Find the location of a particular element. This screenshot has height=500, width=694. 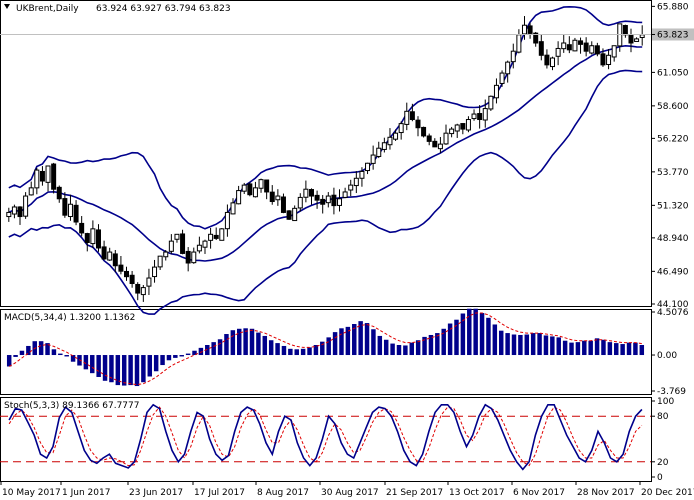

date-tick-label: 10 May 2017 is located at coordinates (31, 493).